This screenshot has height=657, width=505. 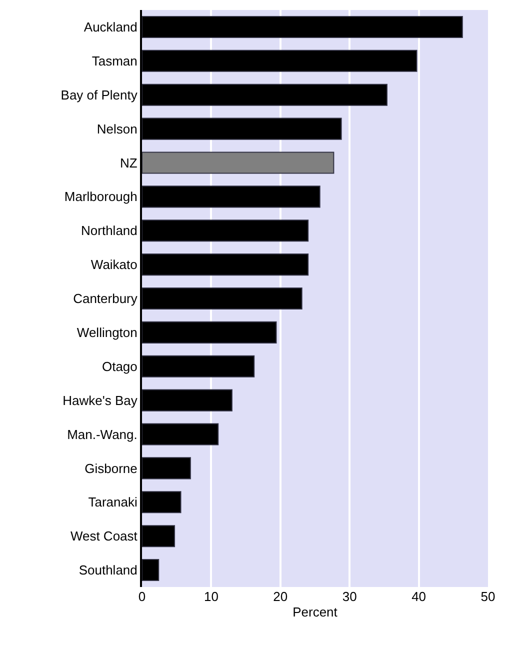 I want to click on y-tick-label: Otago, so click(x=120, y=366).